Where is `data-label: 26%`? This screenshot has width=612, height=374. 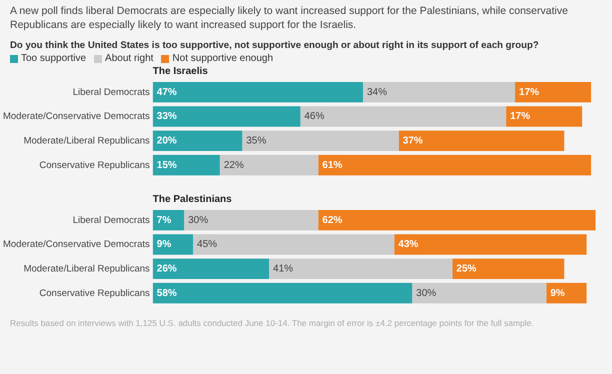
data-label: 26% is located at coordinates (166, 269).